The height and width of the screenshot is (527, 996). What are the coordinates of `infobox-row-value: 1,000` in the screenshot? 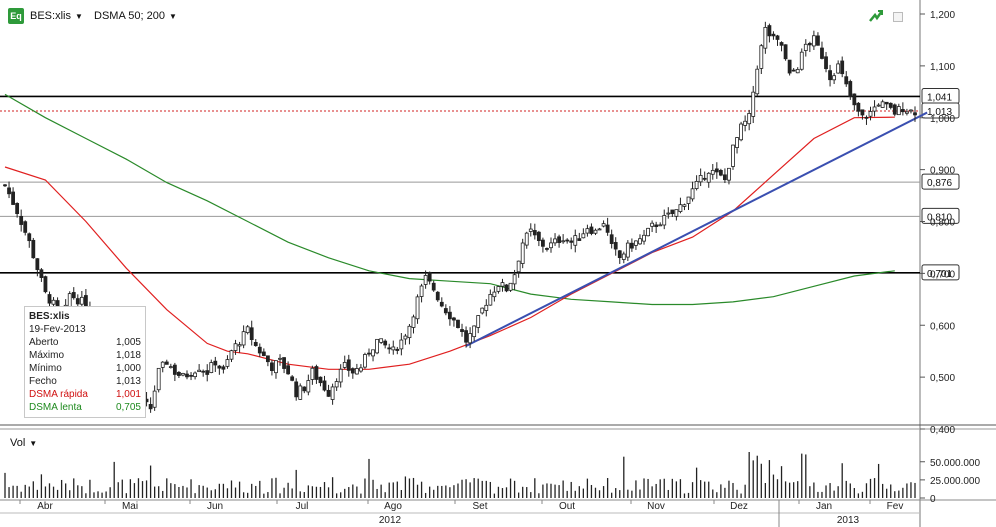 It's located at (128, 368).